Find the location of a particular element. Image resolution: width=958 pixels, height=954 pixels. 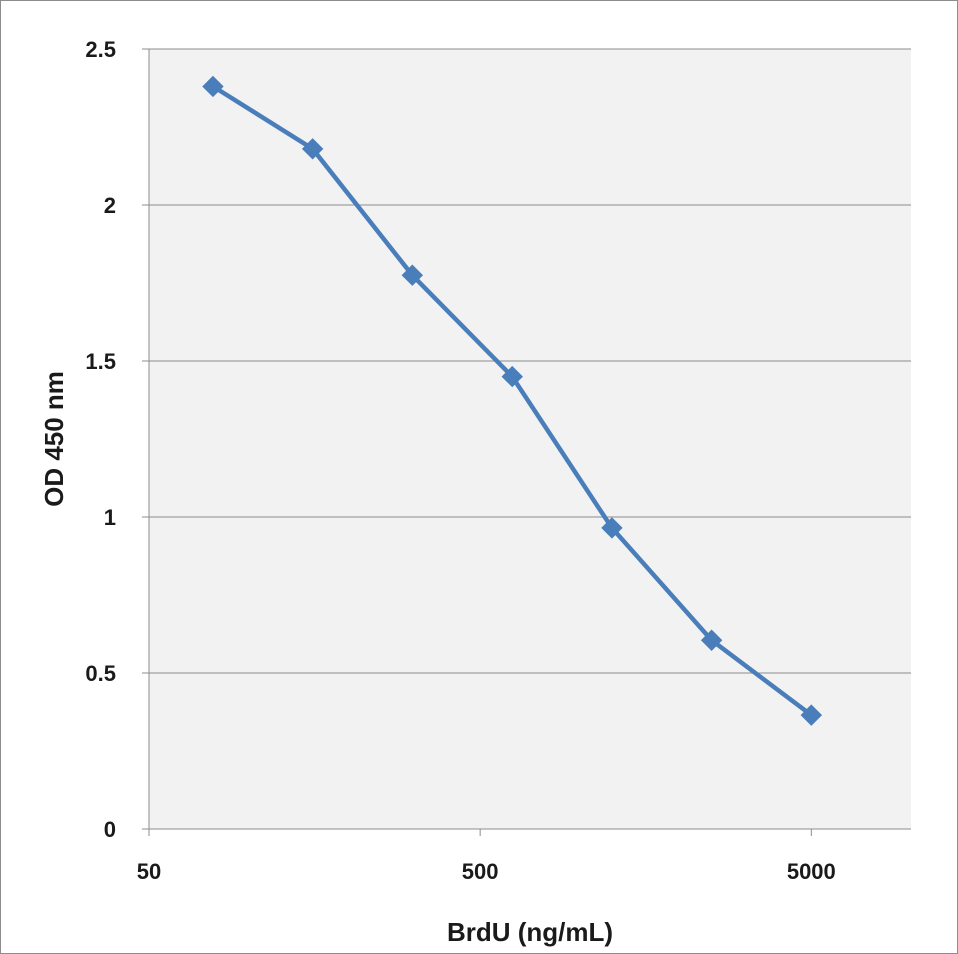

y-tick-label: 1.5 is located at coordinates (100, 361).